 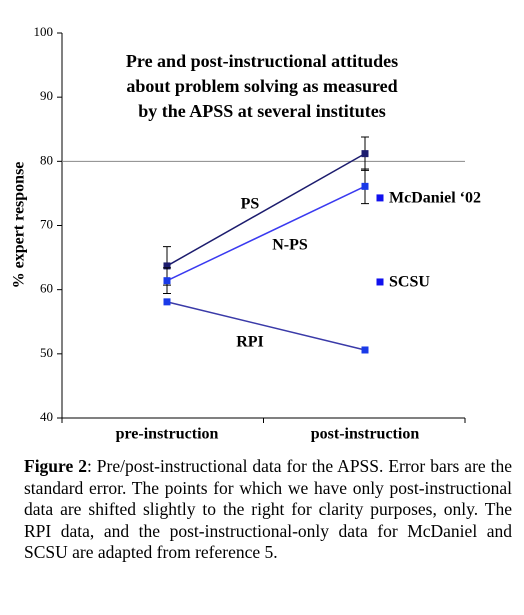 What do you see at coordinates (435, 198) in the screenshot?
I see `series-label: McDaniel ‘02` at bounding box center [435, 198].